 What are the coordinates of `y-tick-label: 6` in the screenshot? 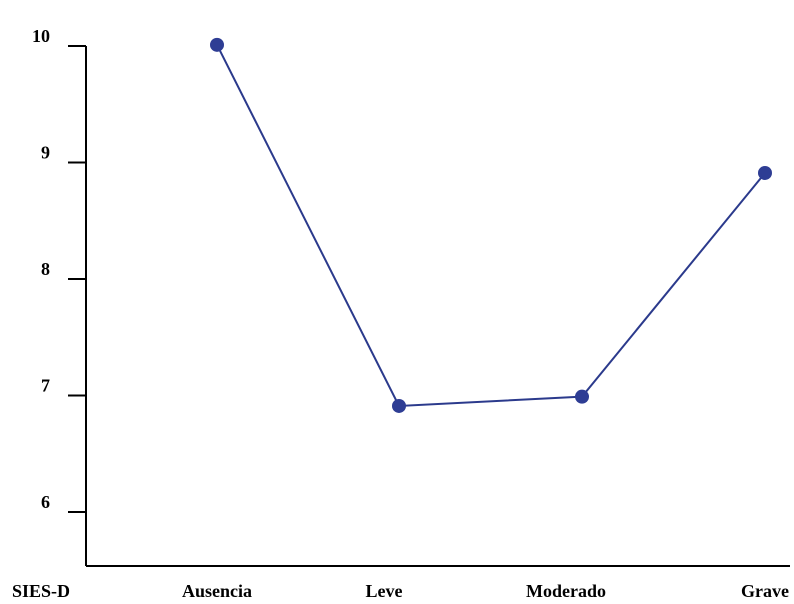 It's located at (45, 502).